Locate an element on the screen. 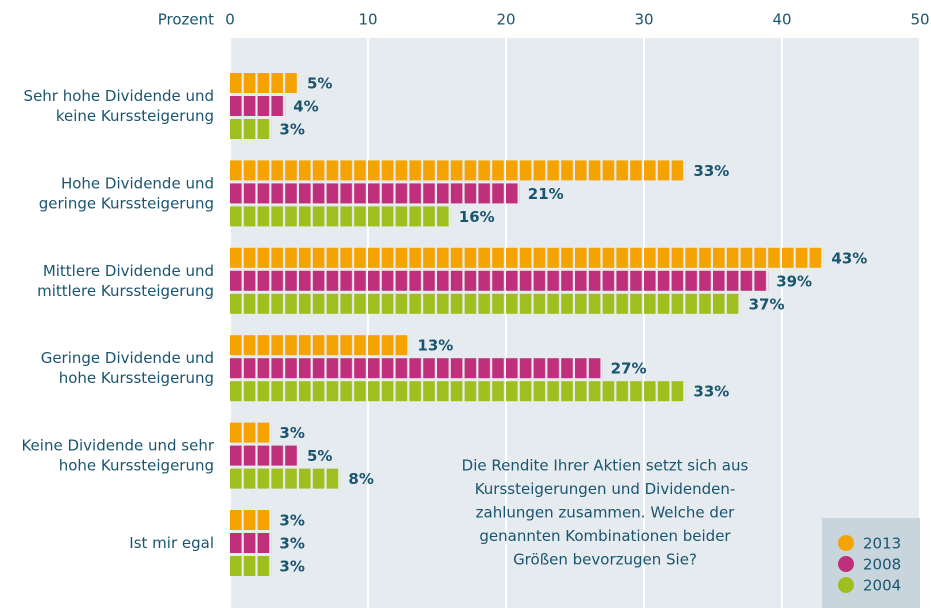 This screenshot has width=931, height=608. legend-label: 2008 is located at coordinates (882, 565).